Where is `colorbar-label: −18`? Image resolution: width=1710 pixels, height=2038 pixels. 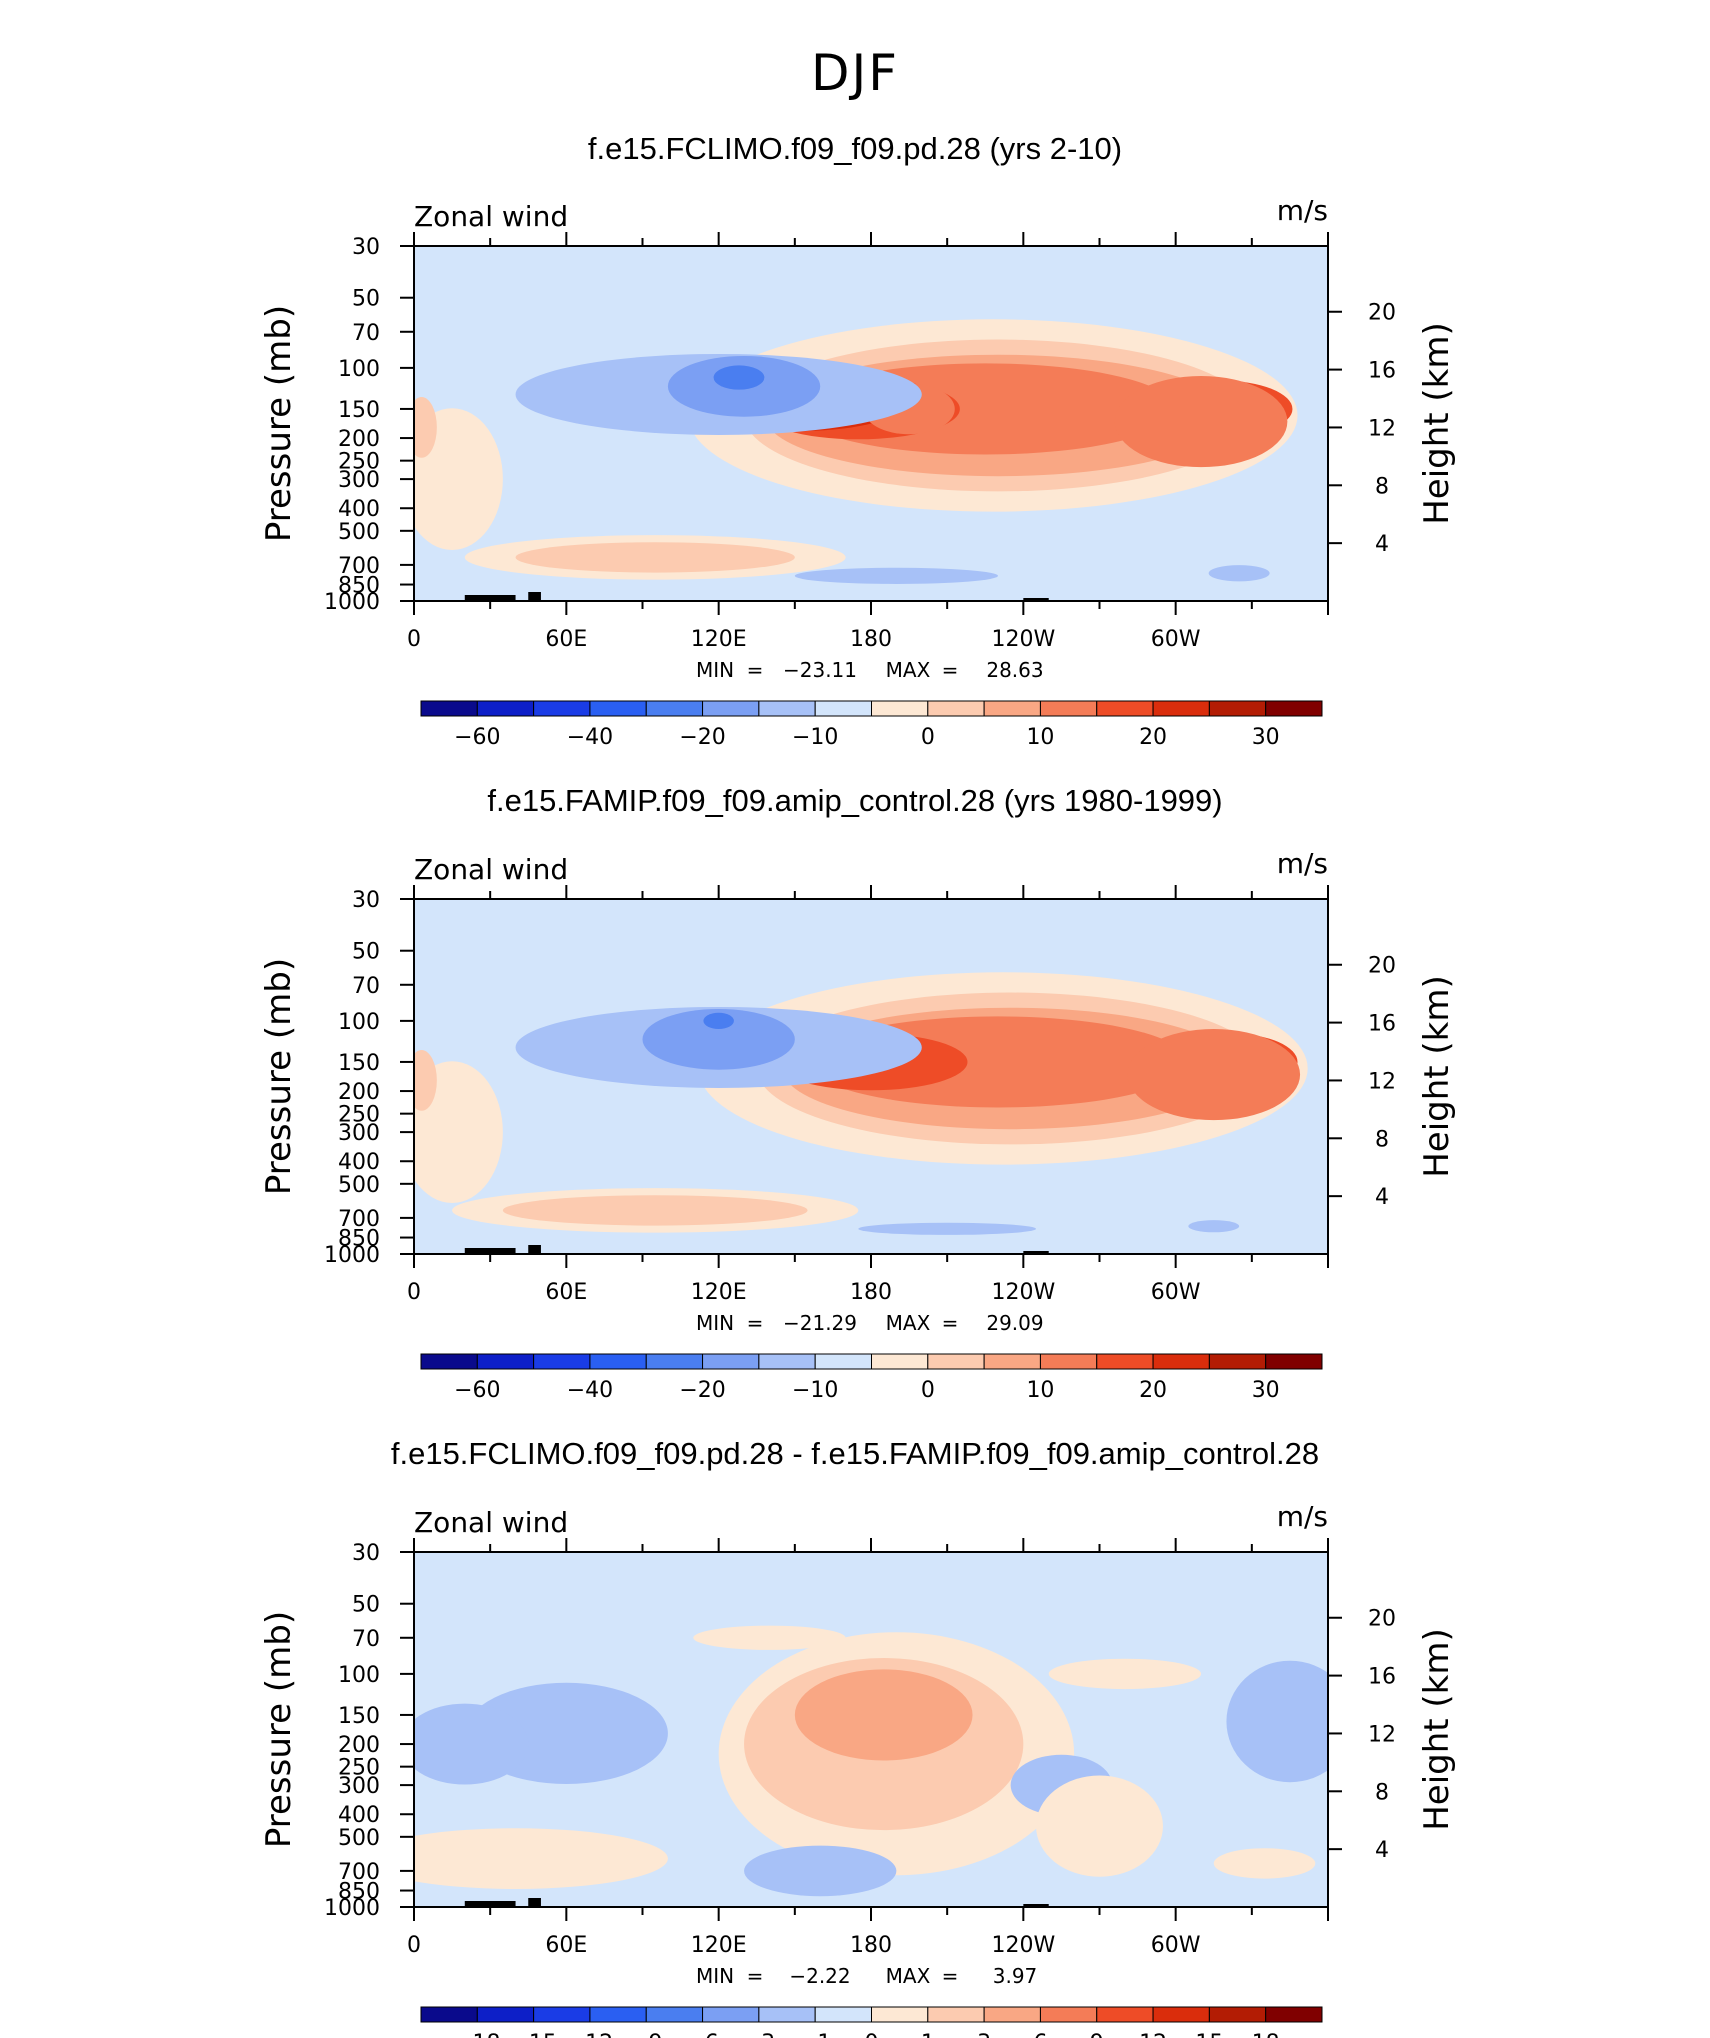
colorbar-label: −18 is located at coordinates (477, 2034).